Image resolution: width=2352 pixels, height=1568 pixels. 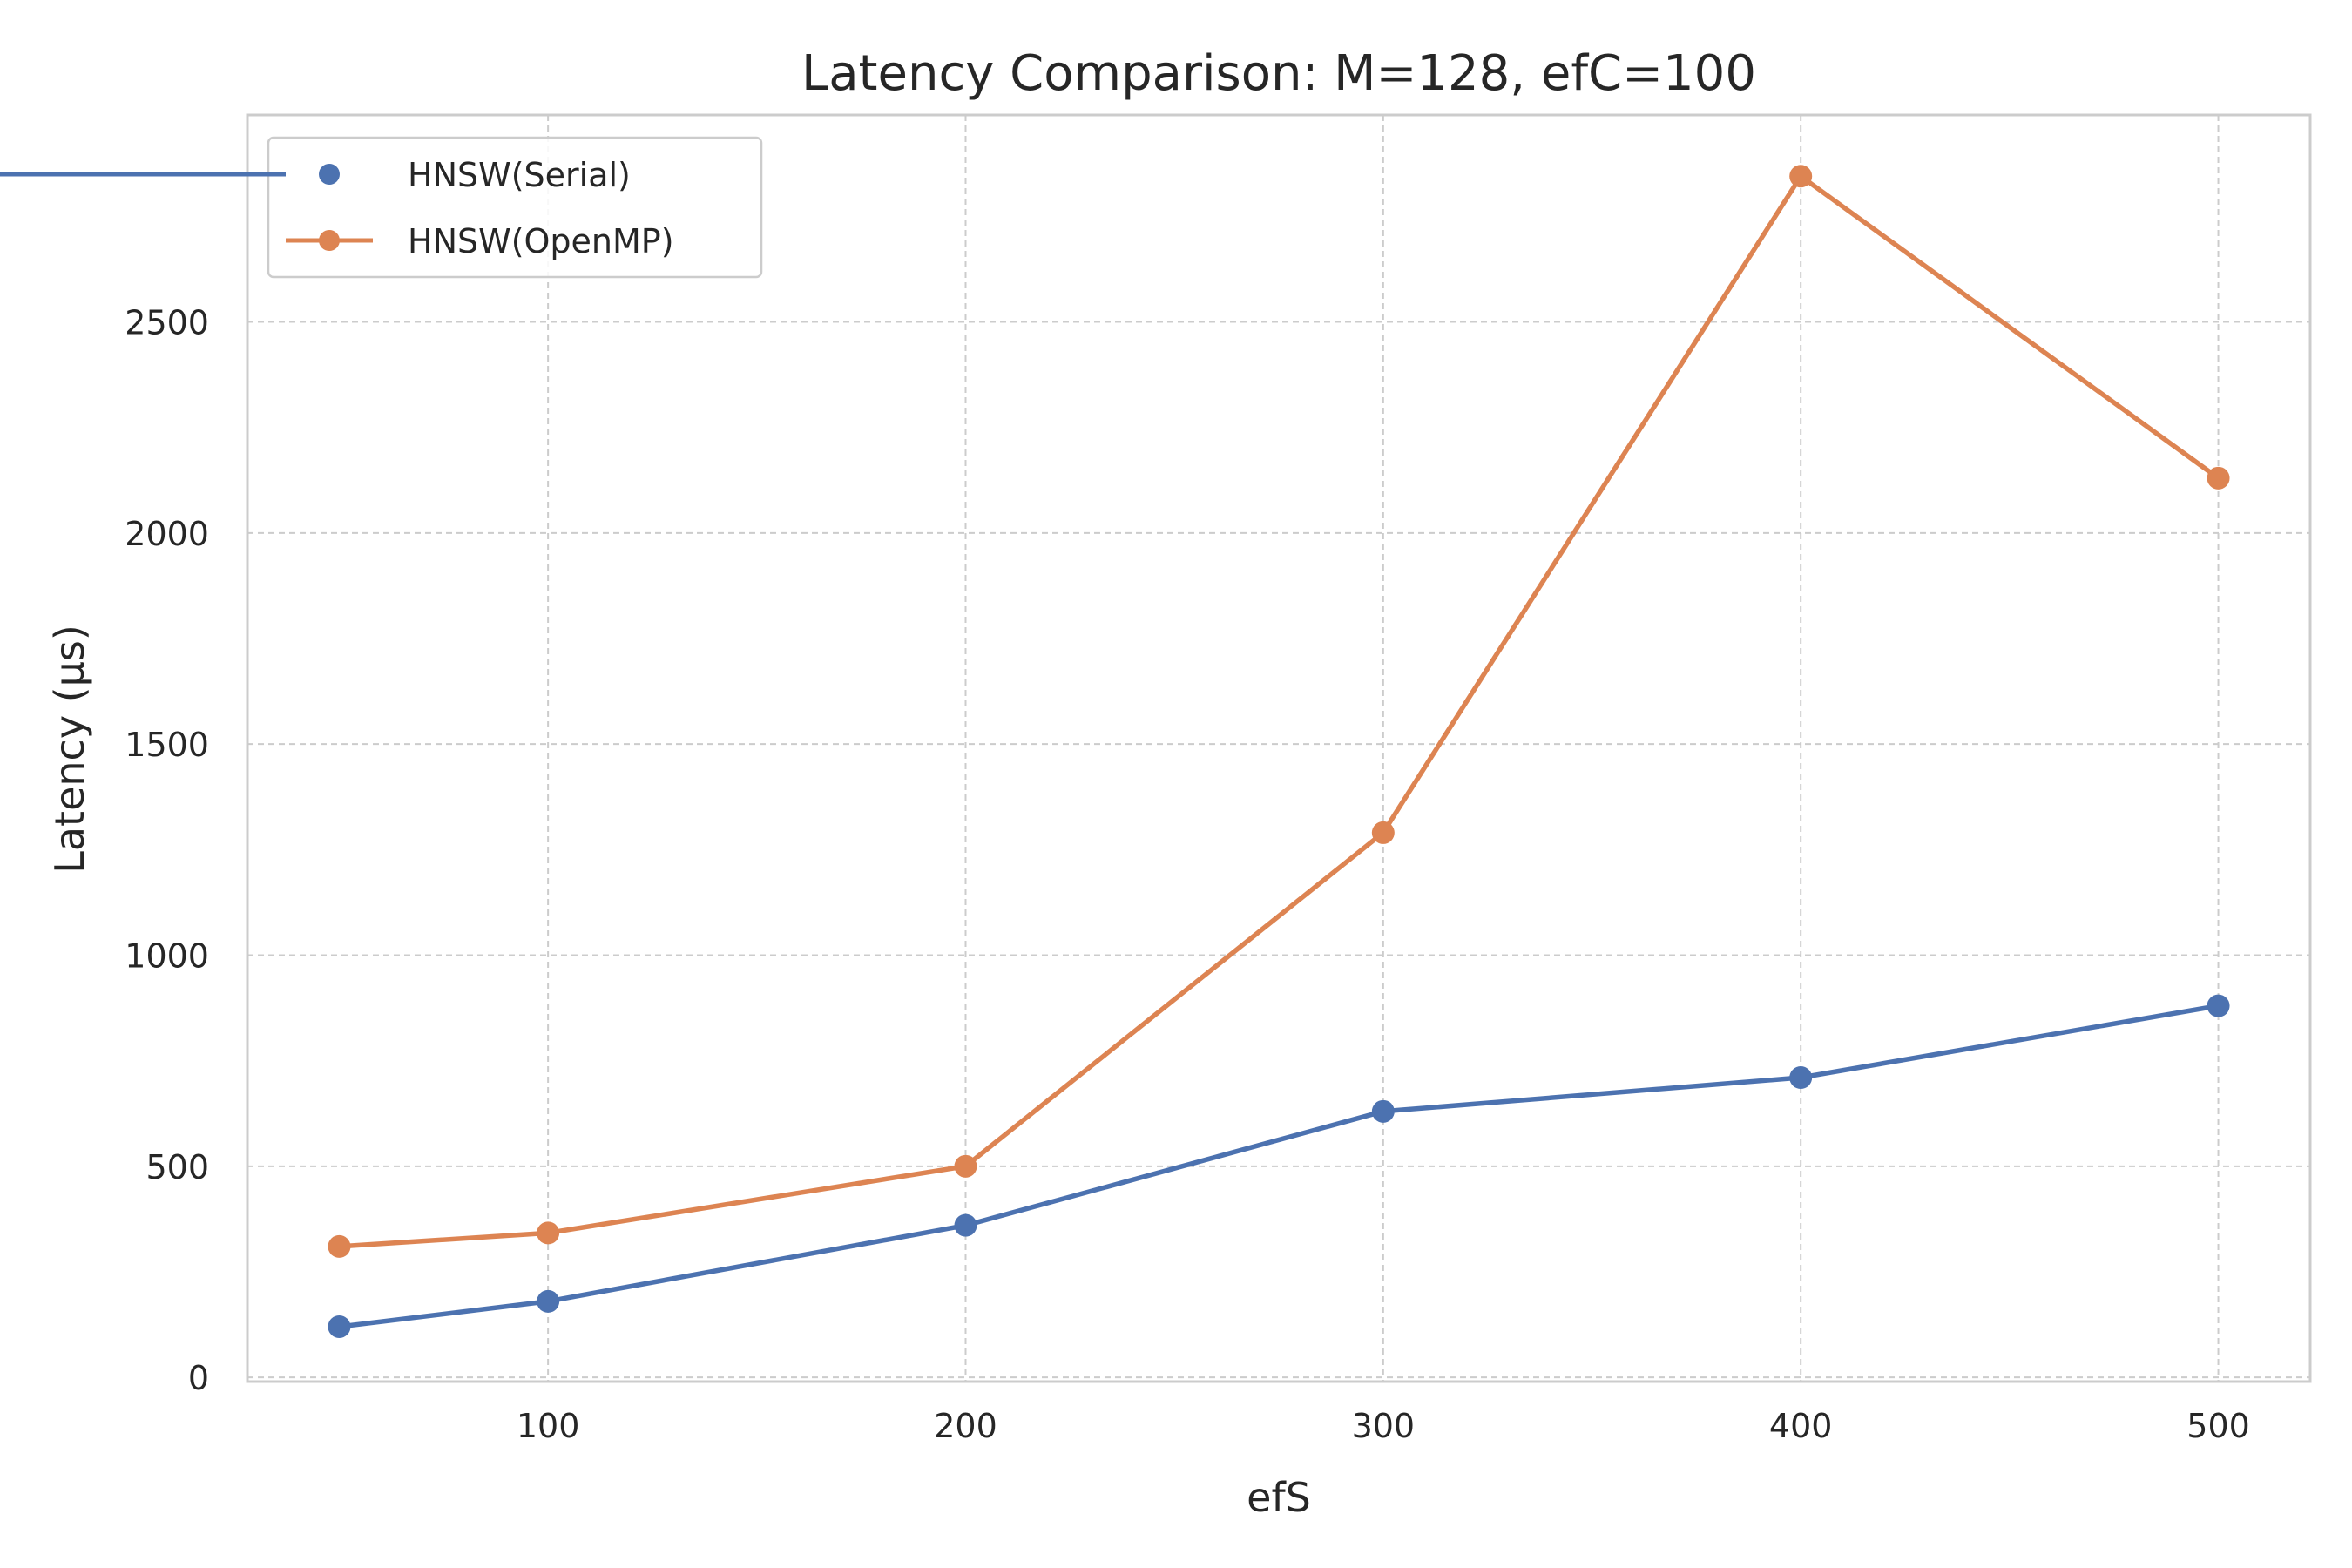 I want to click on x-axis-label: efS, so click(x=1279, y=1497).